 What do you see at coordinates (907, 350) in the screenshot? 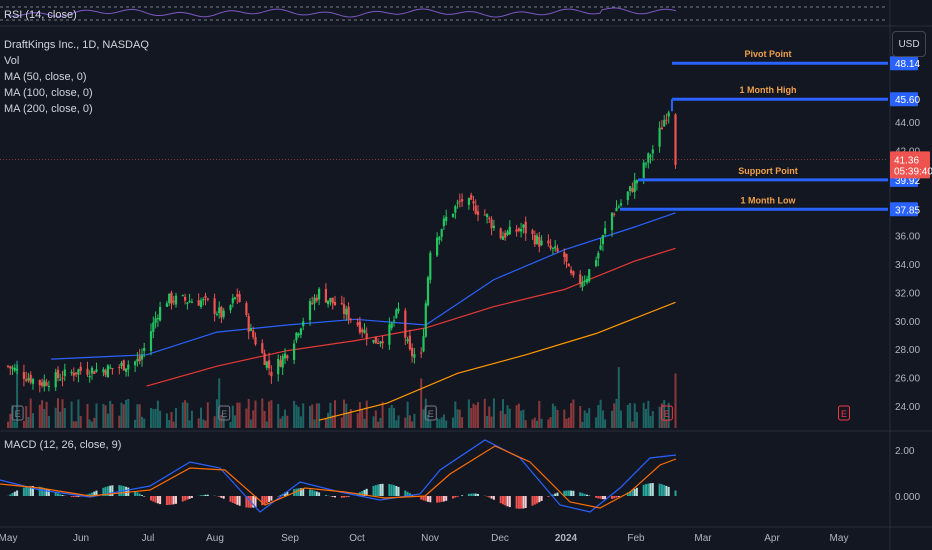
I see `price-tick-label: 28.00` at bounding box center [907, 350].